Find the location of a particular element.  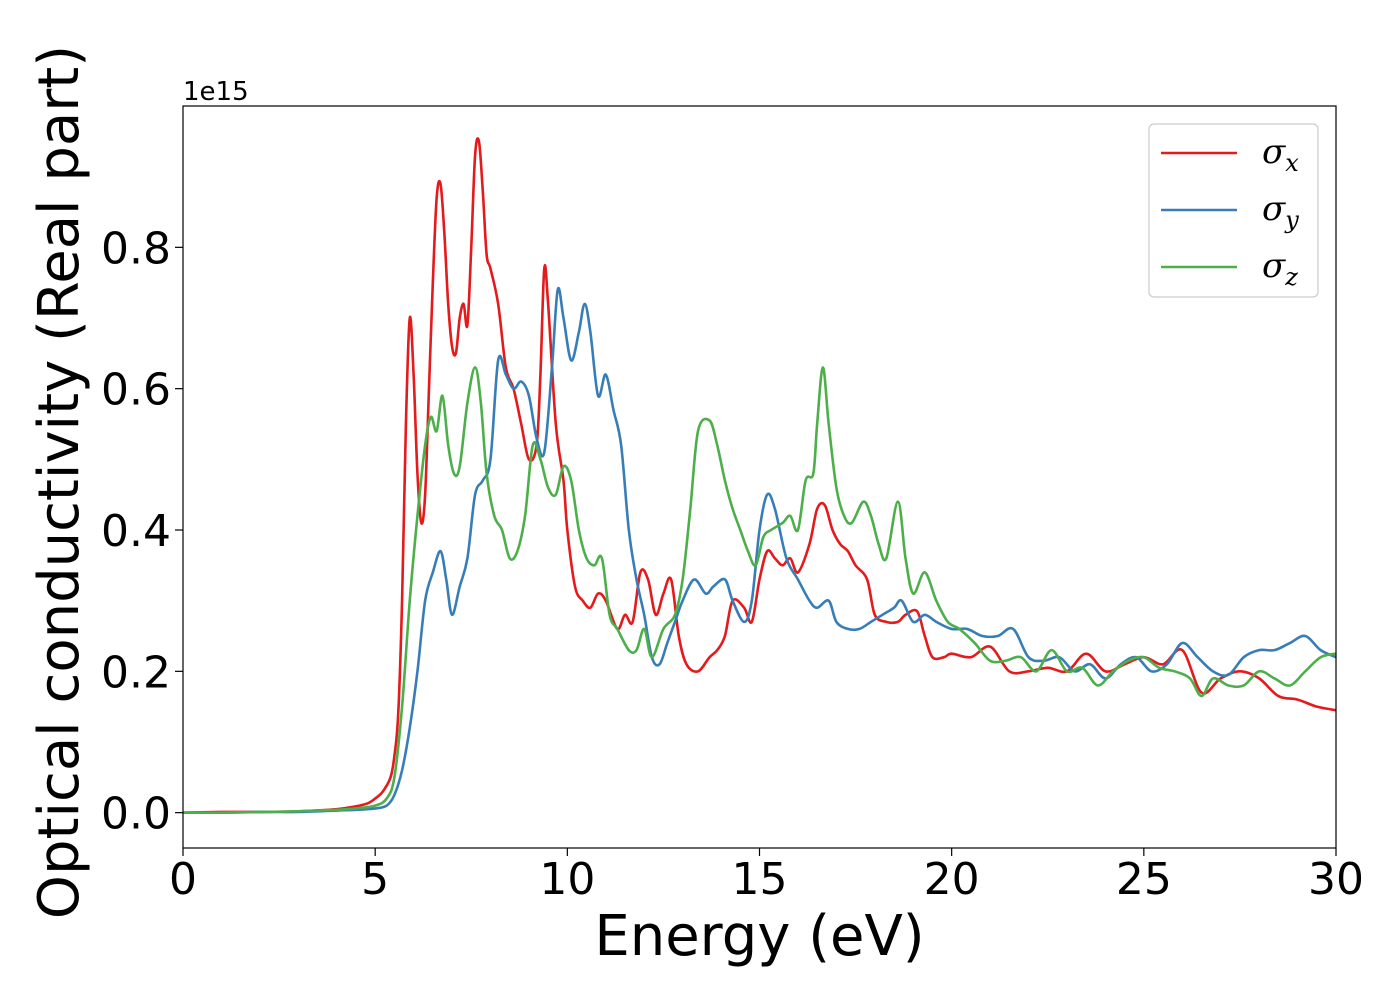

x-tick-label: 25 is located at coordinates (1144, 879).